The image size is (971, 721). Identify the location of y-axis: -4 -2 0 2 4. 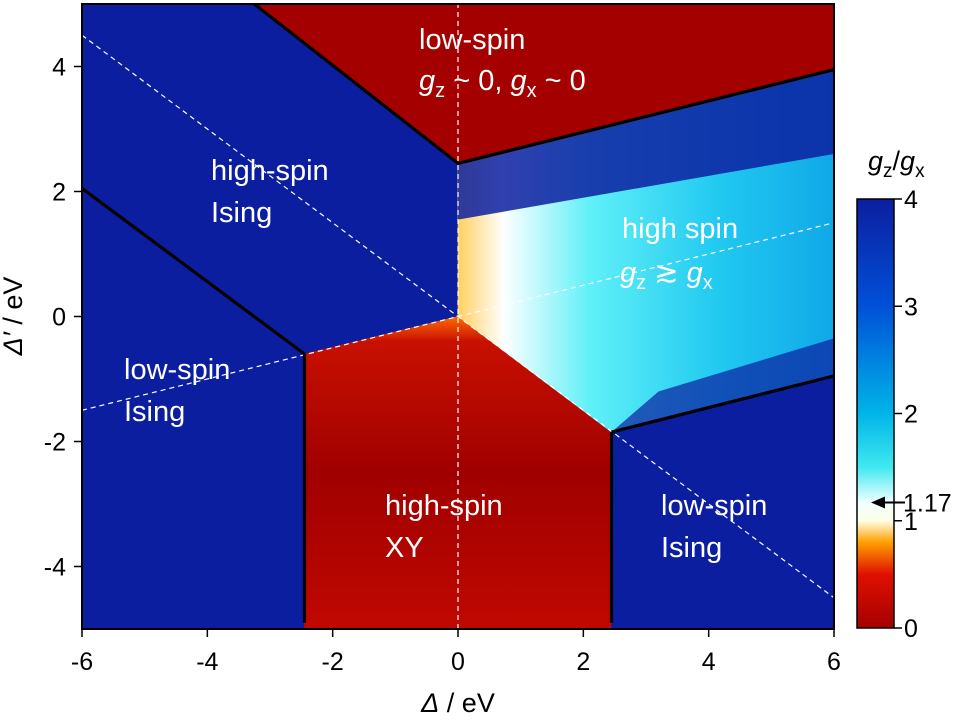
(63, 318).